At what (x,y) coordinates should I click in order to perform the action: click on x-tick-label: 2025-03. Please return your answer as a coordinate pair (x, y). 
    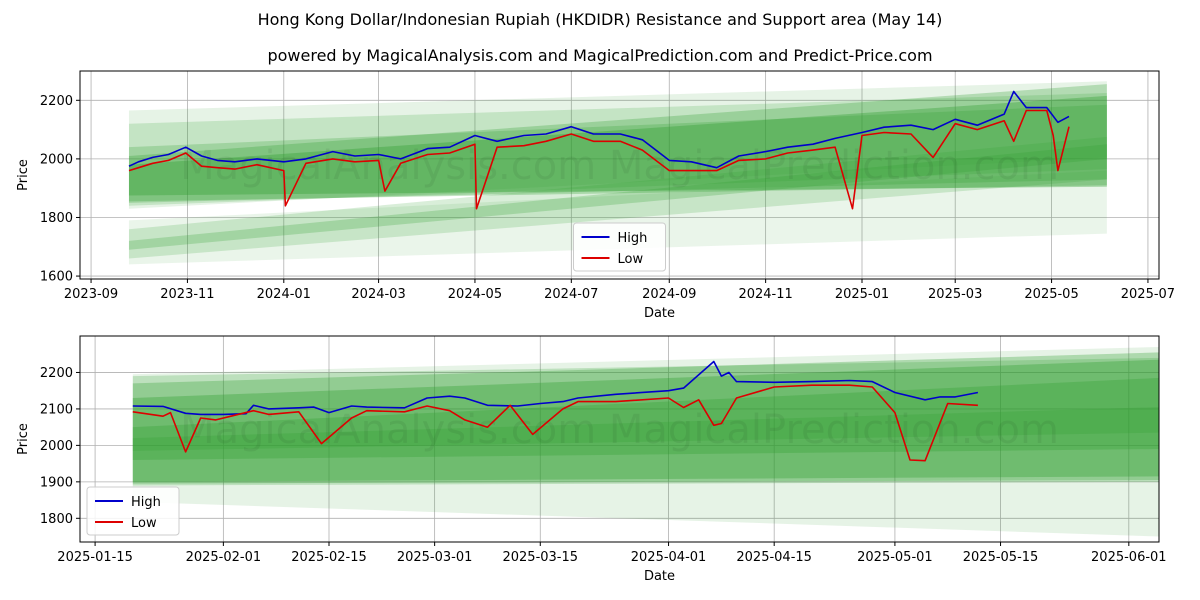
    Looking at the image, I should click on (955, 294).